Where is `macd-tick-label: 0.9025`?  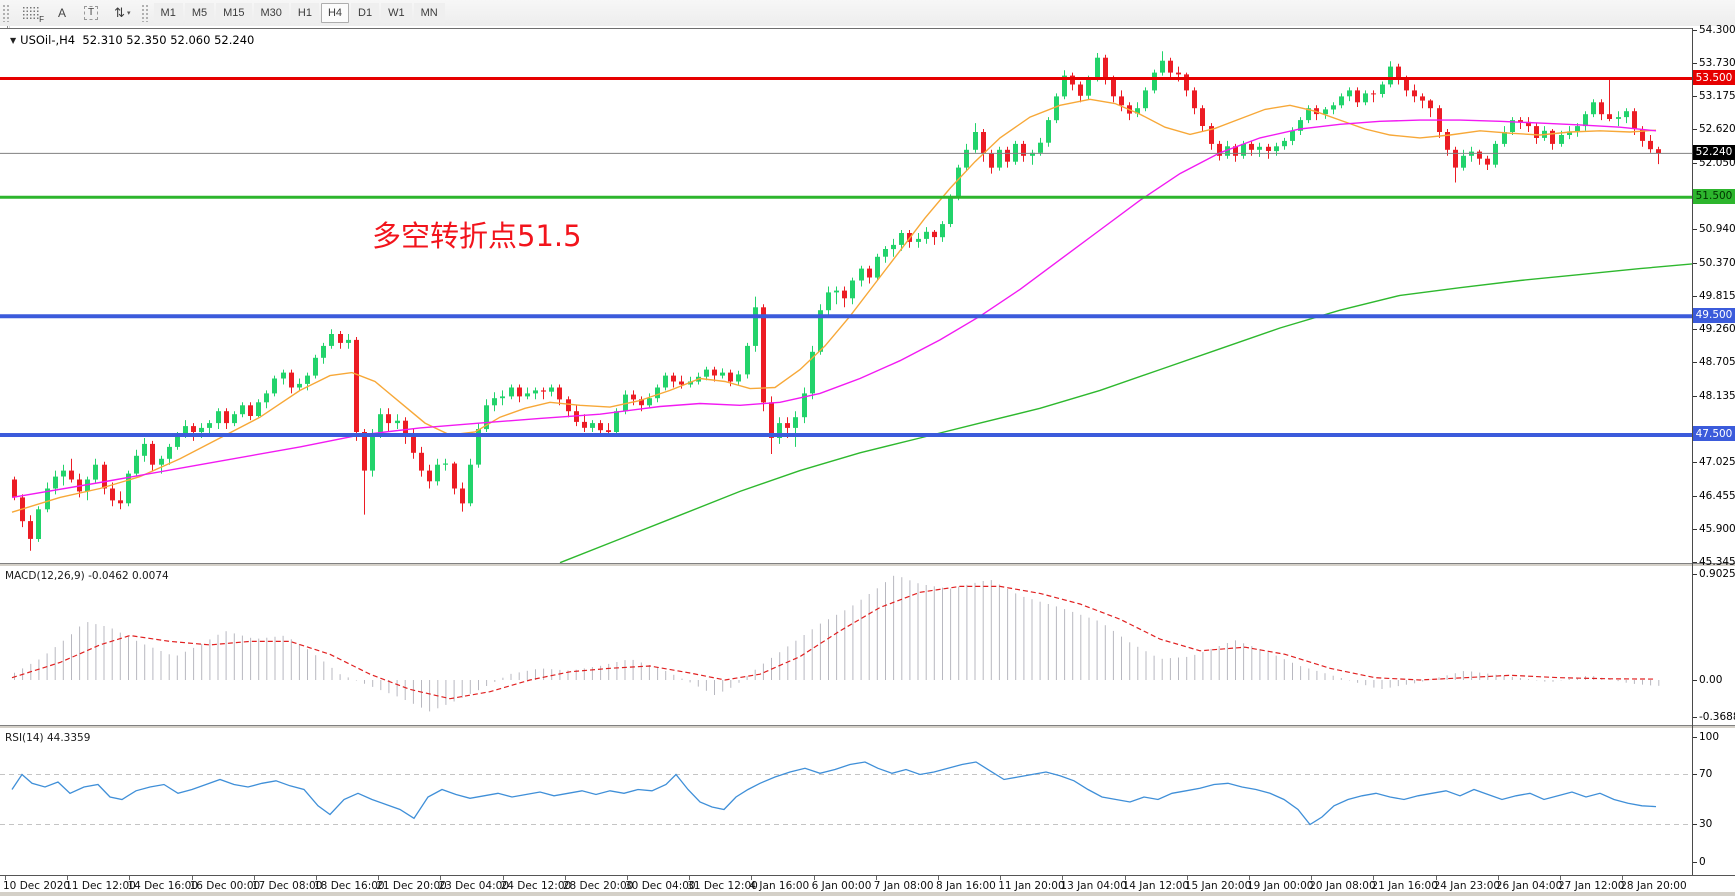
macd-tick-label: 0.9025 is located at coordinates (1714, 573).